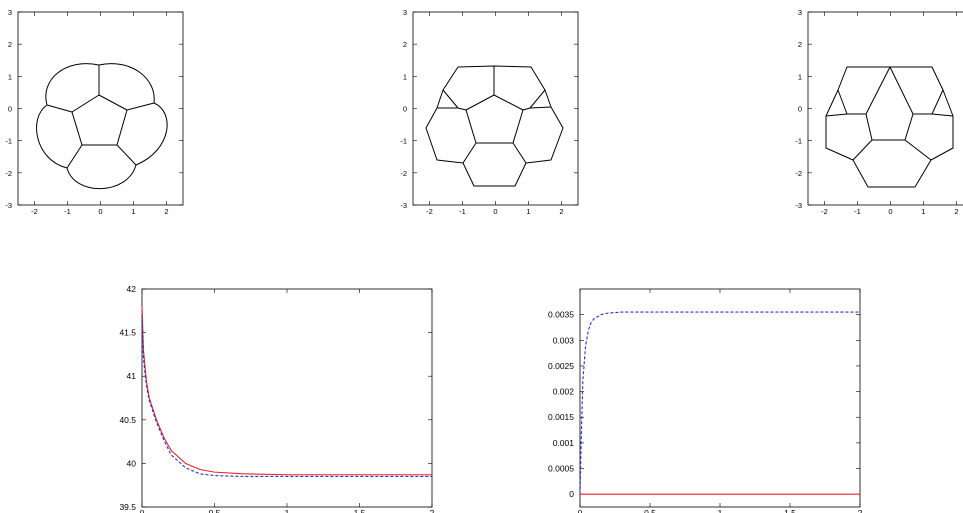 The width and height of the screenshot is (963, 513). I want to click on y-tick-label: 41, so click(132, 376).